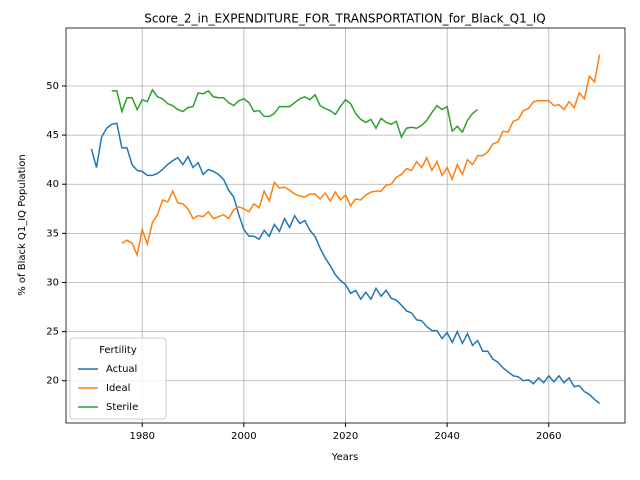 This screenshot has height=480, width=640. Describe the element at coordinates (52, 135) in the screenshot. I see `y-tick-label: 45` at that location.